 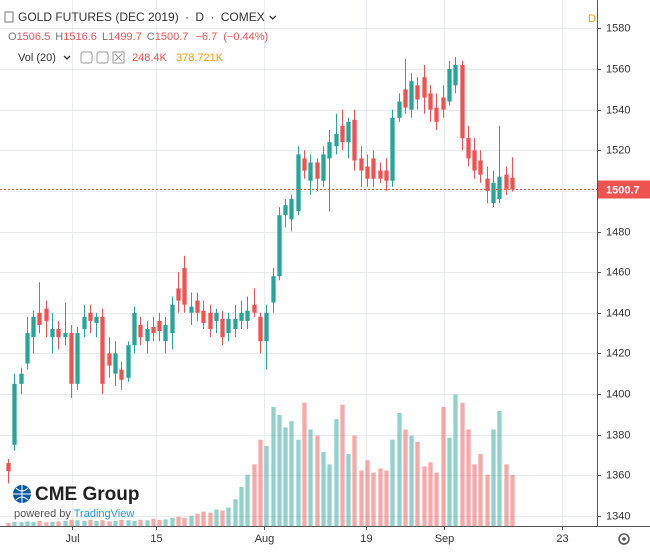 I want to click on settings-gear, so click(x=624, y=539).